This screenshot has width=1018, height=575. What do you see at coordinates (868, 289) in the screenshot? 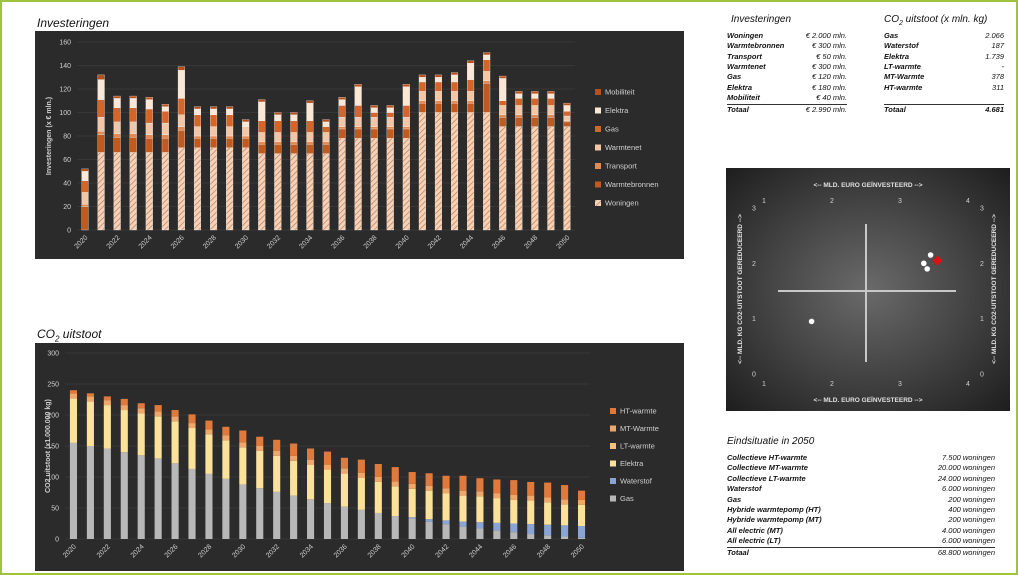
I see `quadrant-background` at bounding box center [868, 289].